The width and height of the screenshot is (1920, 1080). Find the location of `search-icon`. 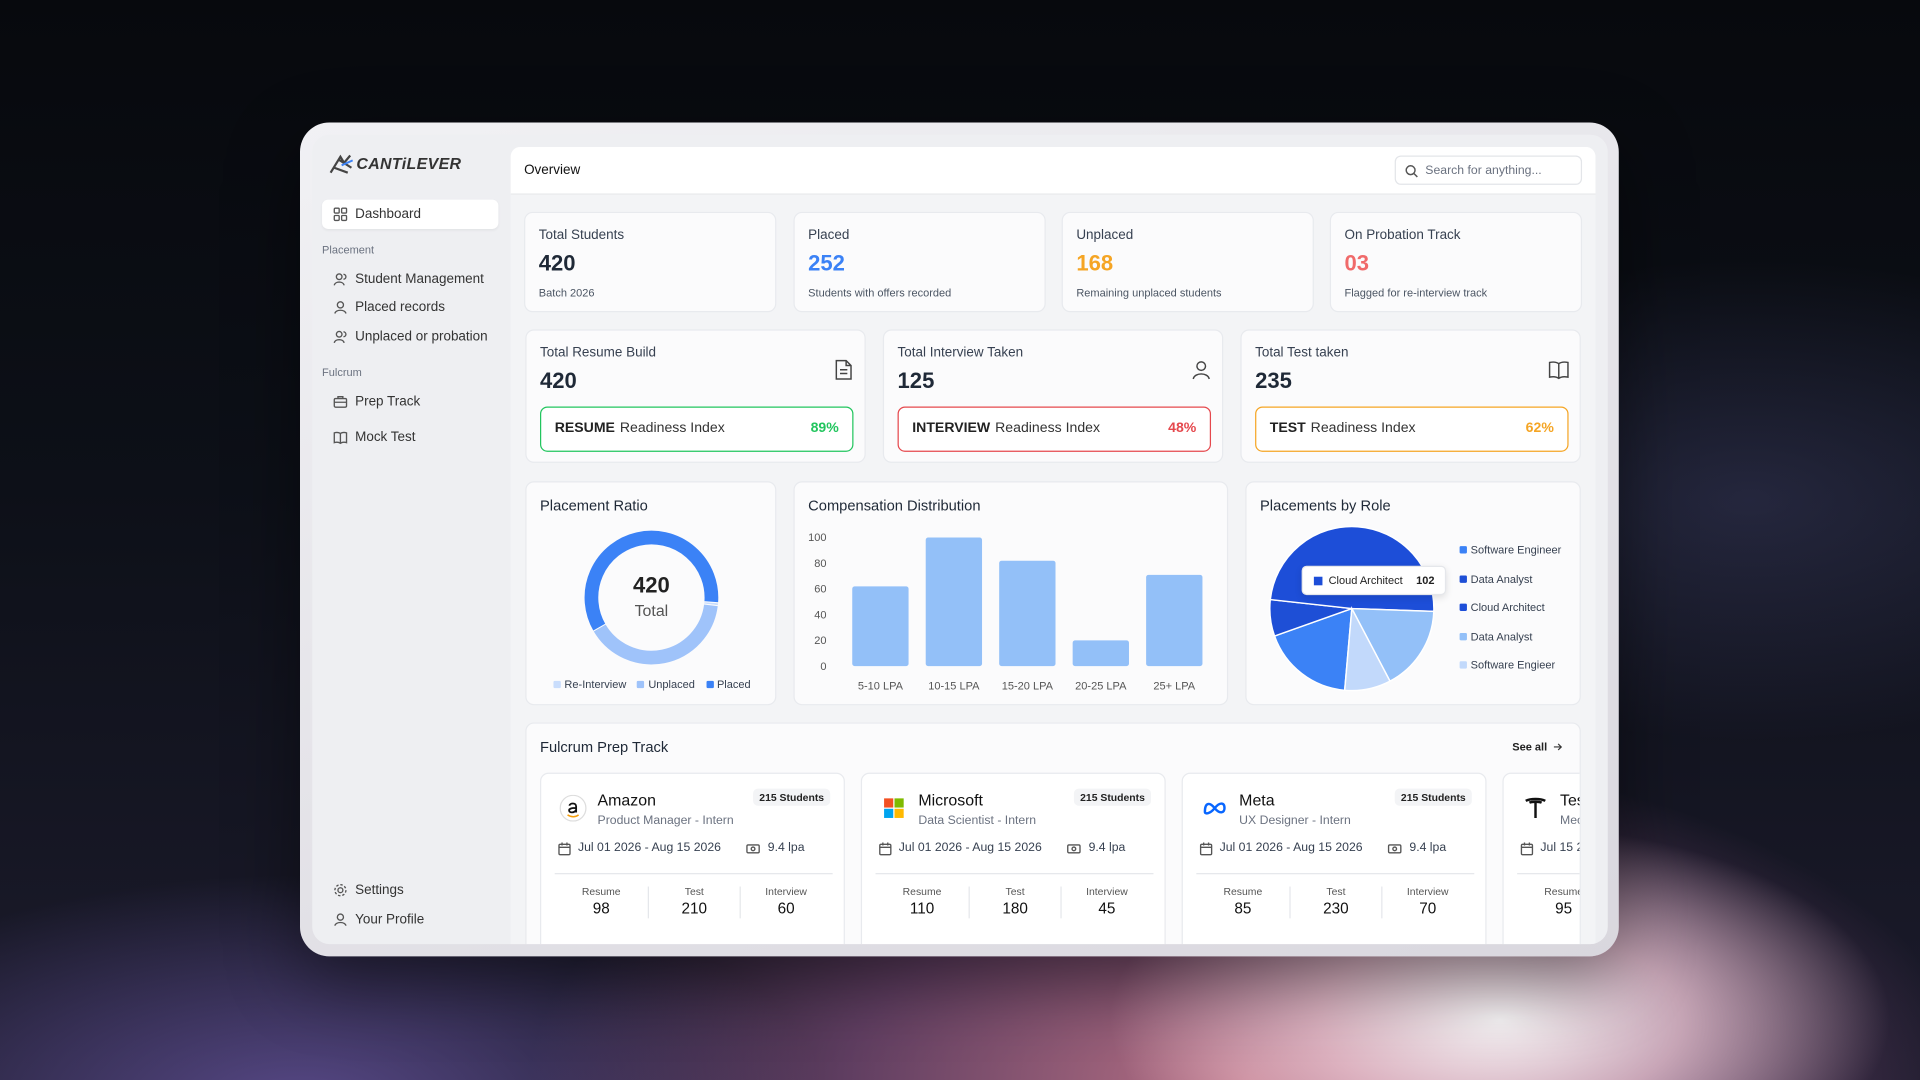

search-icon is located at coordinates (1411, 171).